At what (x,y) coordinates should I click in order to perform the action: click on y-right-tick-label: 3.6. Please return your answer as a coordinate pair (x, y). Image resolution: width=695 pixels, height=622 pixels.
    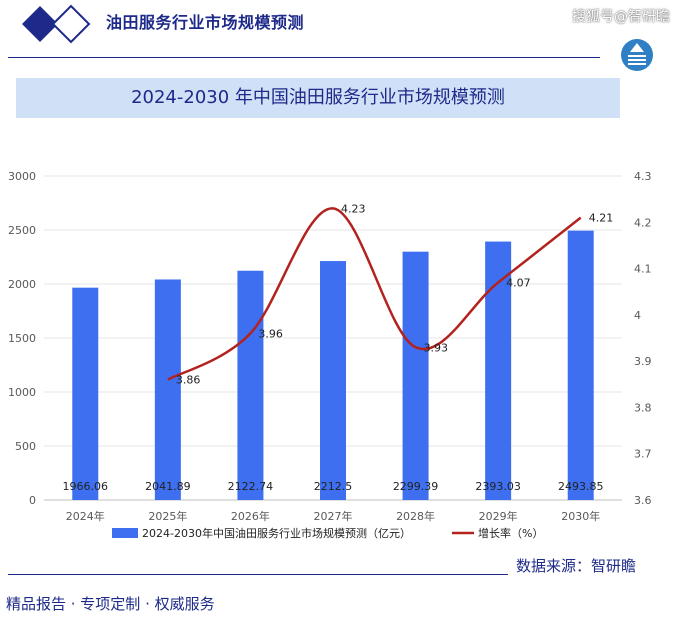
    Looking at the image, I should click on (643, 500).